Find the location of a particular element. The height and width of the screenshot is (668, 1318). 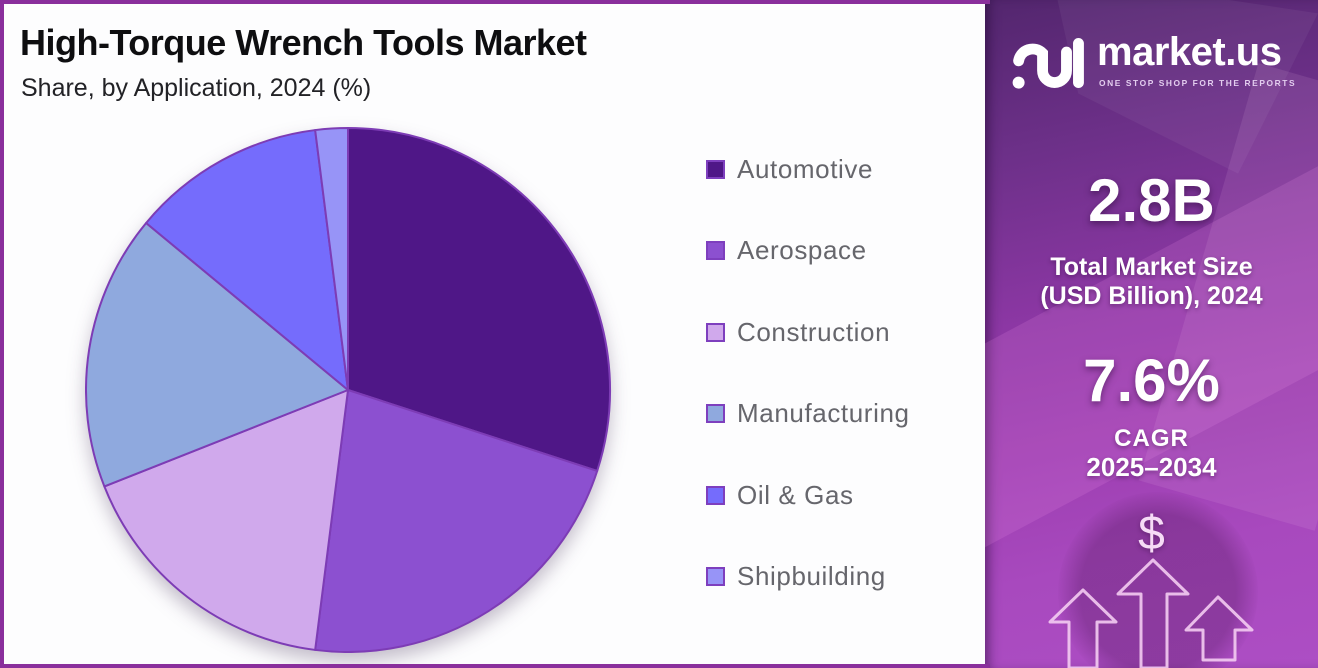

pie-slice-construction is located at coordinates (226, 520).